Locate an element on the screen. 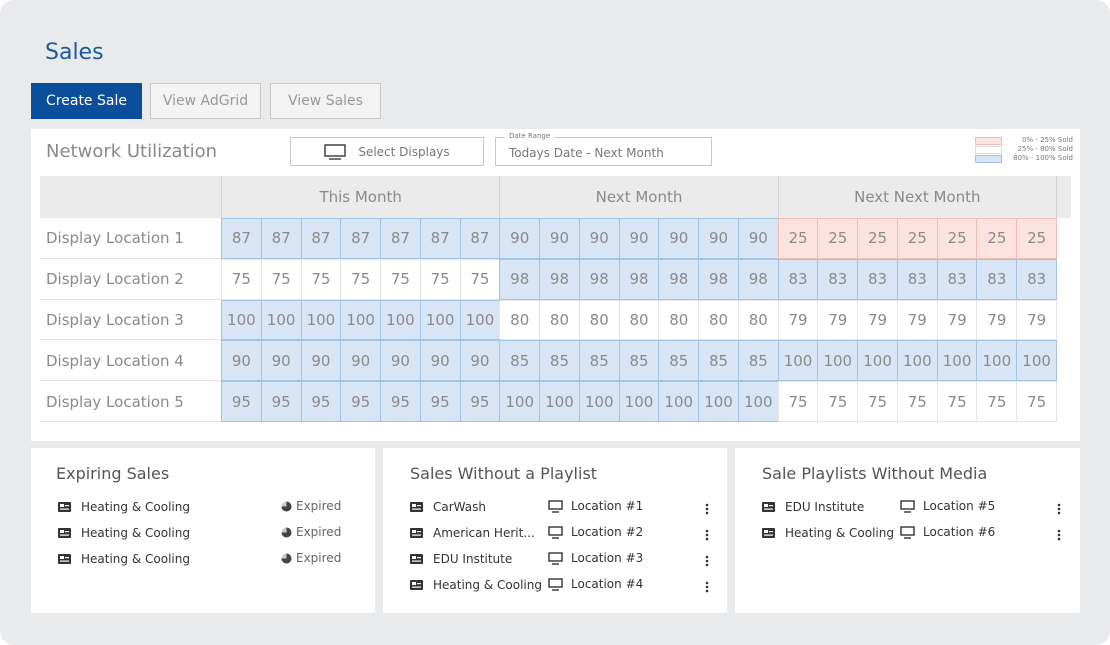 The image size is (1110, 645). panel-title: Sale Playlists Without Media is located at coordinates (875, 473).